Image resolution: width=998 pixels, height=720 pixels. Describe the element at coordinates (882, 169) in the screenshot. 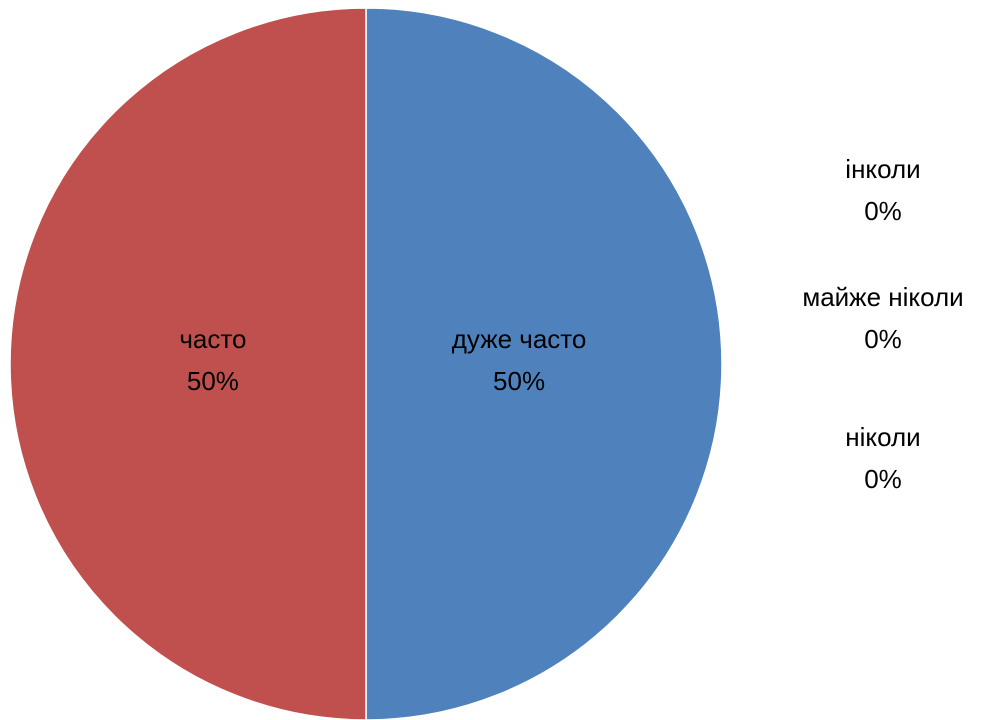

I see `slice-label-інколи: інколи` at that location.